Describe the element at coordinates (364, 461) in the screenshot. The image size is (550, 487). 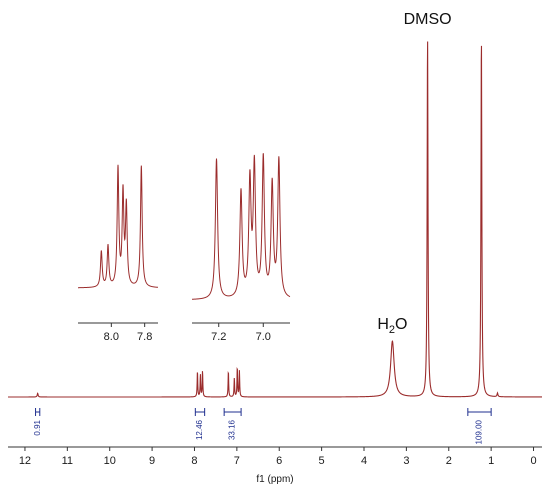
I see `x-tick-label: 4` at that location.